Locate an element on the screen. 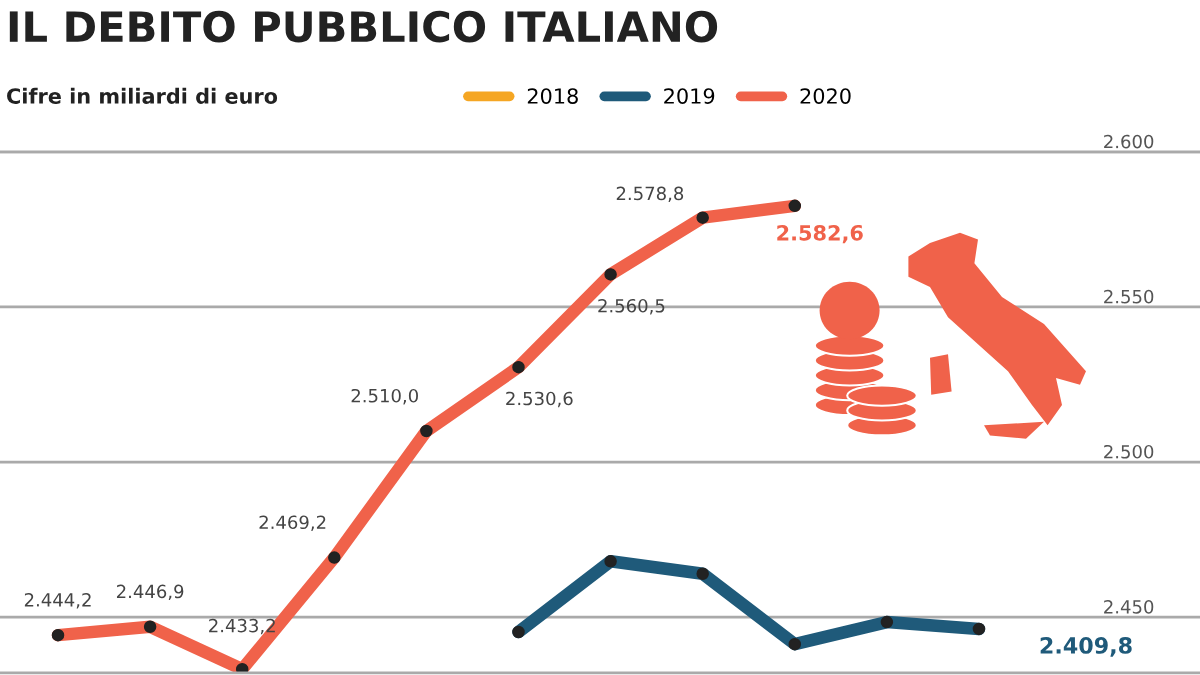 This screenshot has width=1200, height=675. chart-subtitle: Cifre in miliardi di euro is located at coordinates (142, 95).